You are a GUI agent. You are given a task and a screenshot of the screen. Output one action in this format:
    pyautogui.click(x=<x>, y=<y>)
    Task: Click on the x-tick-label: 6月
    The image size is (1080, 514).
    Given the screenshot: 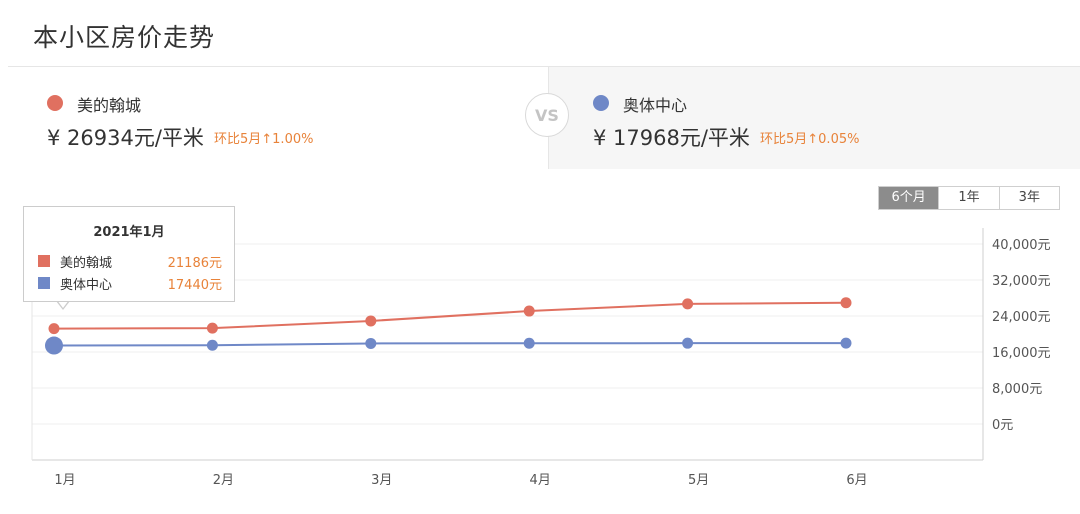 What is the action you would take?
    pyautogui.click(x=856, y=480)
    